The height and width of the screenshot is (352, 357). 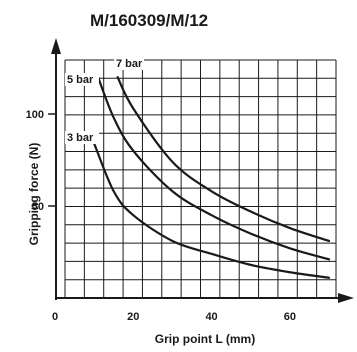 I want to click on x-axis-arrow, so click(x=346, y=298).